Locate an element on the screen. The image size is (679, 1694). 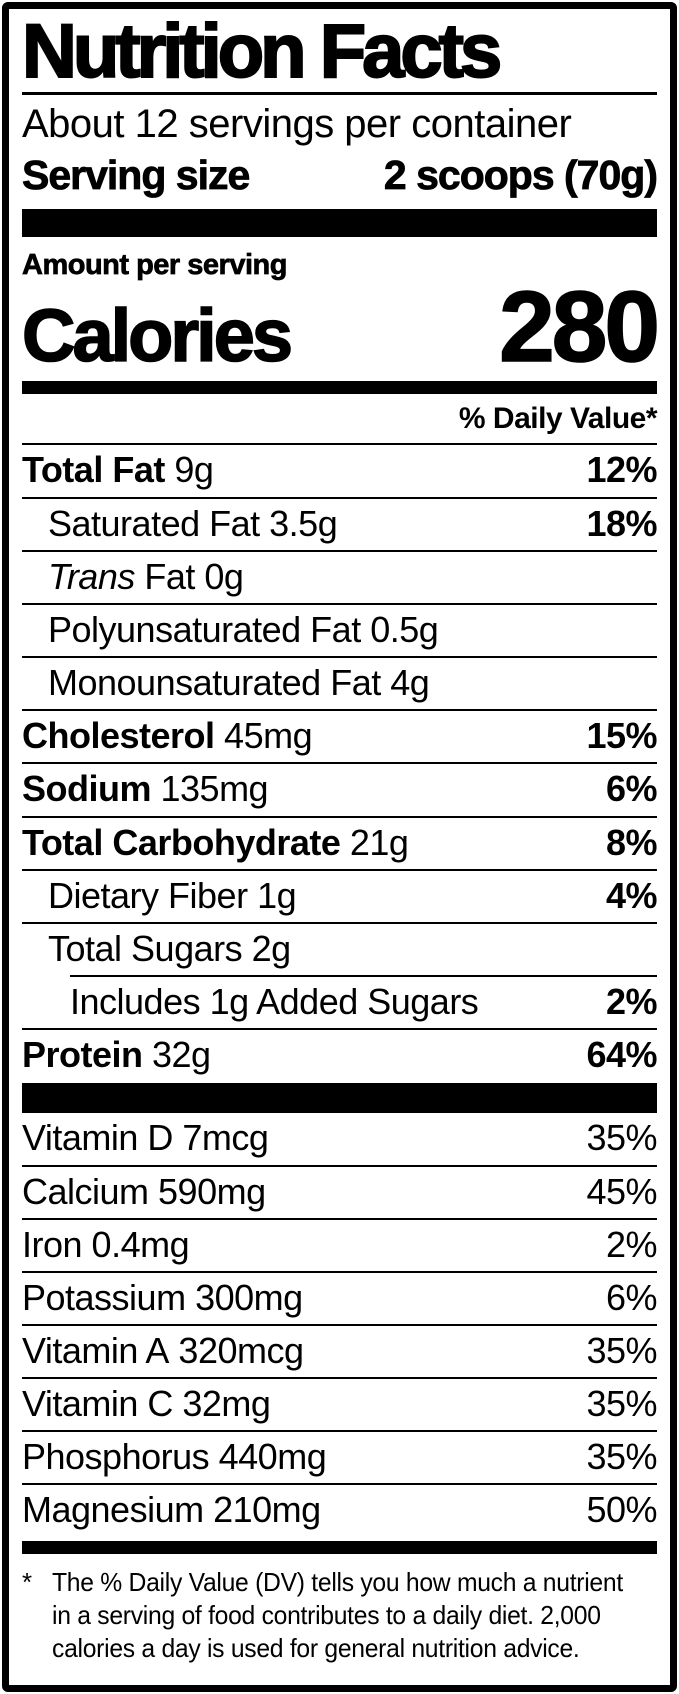
nutrient-row: Monounsaturated Fat 4g is located at coordinates (339, 682).